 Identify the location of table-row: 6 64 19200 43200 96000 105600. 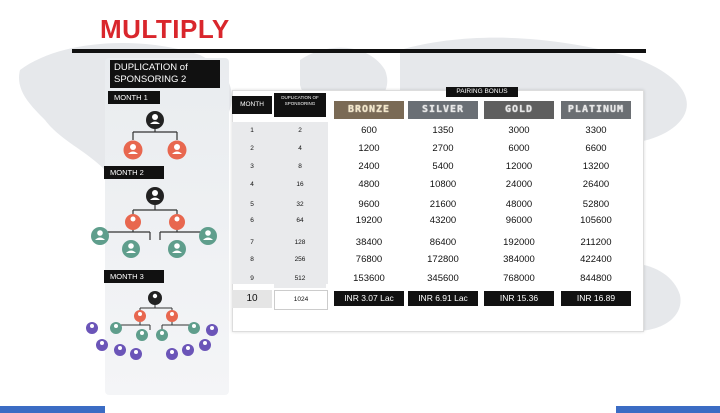
(437, 221).